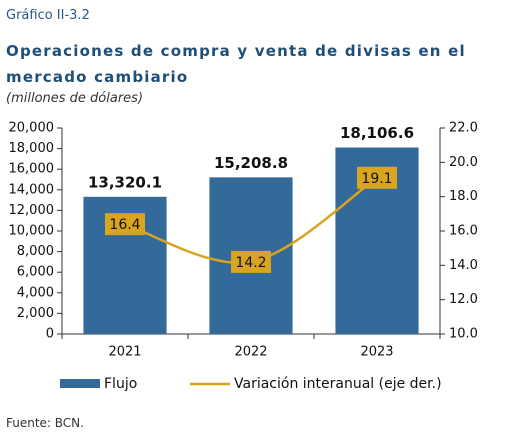  Describe the element at coordinates (463, 265) in the screenshot. I see `y2-tick-label: 14.0` at that location.